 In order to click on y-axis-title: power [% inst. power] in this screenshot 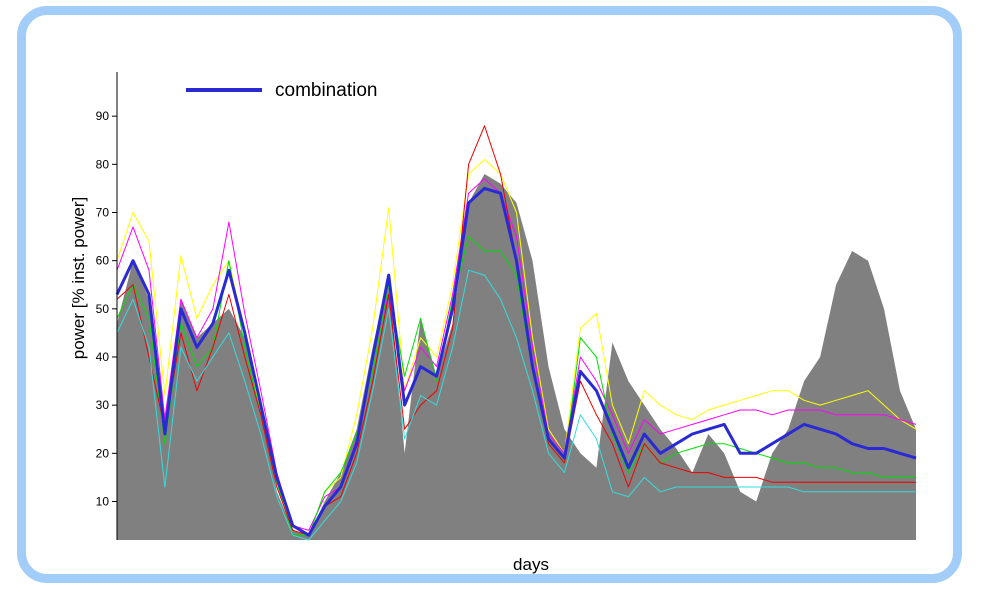, I will do `click(78, 278)`.